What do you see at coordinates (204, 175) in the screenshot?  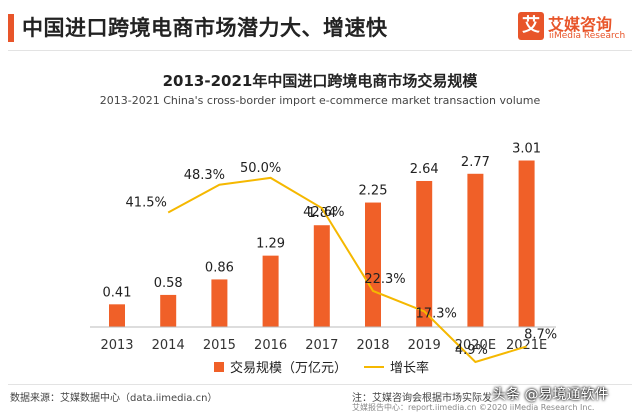 I see `line-label-2015: 48.3%` at bounding box center [204, 175].